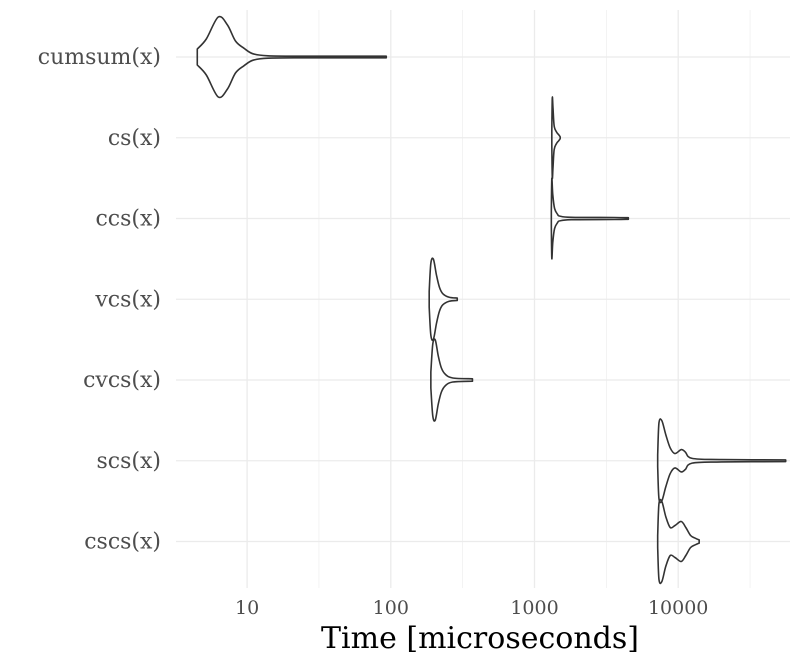 This screenshot has width=800, height=661. Describe the element at coordinates (556, 138) in the screenshot. I see `violin-csx` at that location.